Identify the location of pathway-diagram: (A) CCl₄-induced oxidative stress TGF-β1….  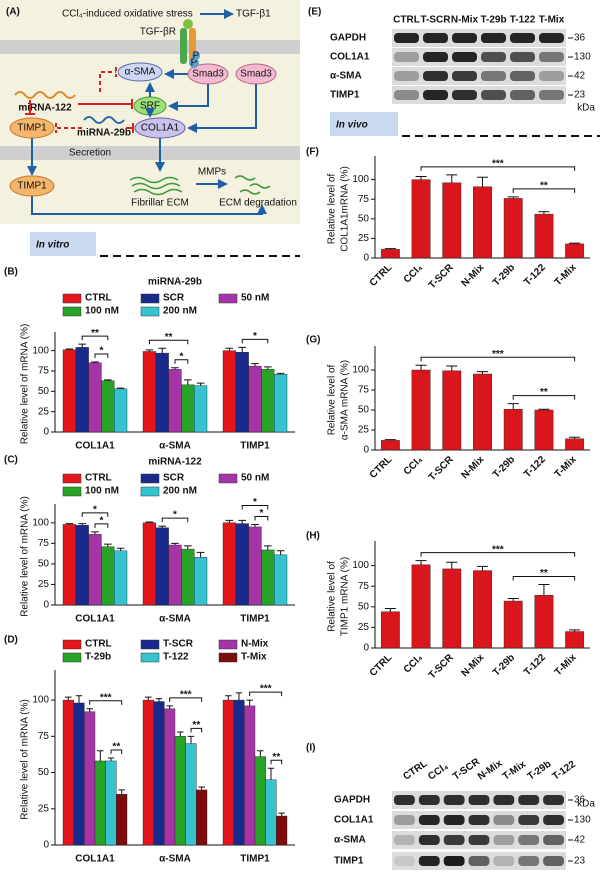
(150, 112).